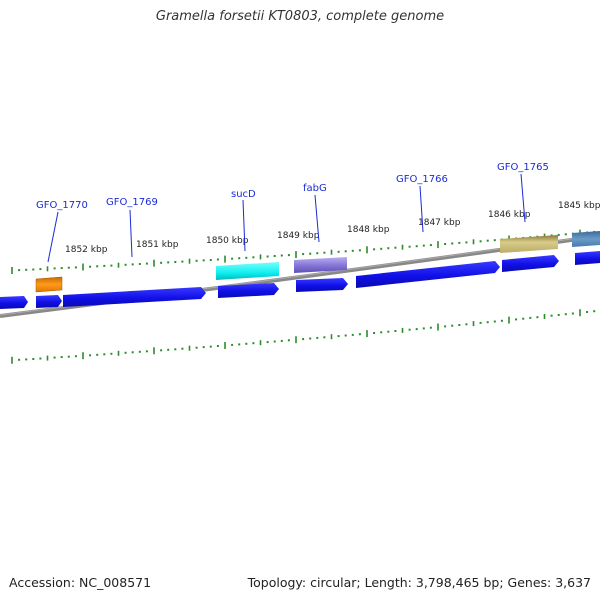  Describe the element at coordinates (298, 236) in the screenshot. I see `scale-label: 1849 kbp` at that location.